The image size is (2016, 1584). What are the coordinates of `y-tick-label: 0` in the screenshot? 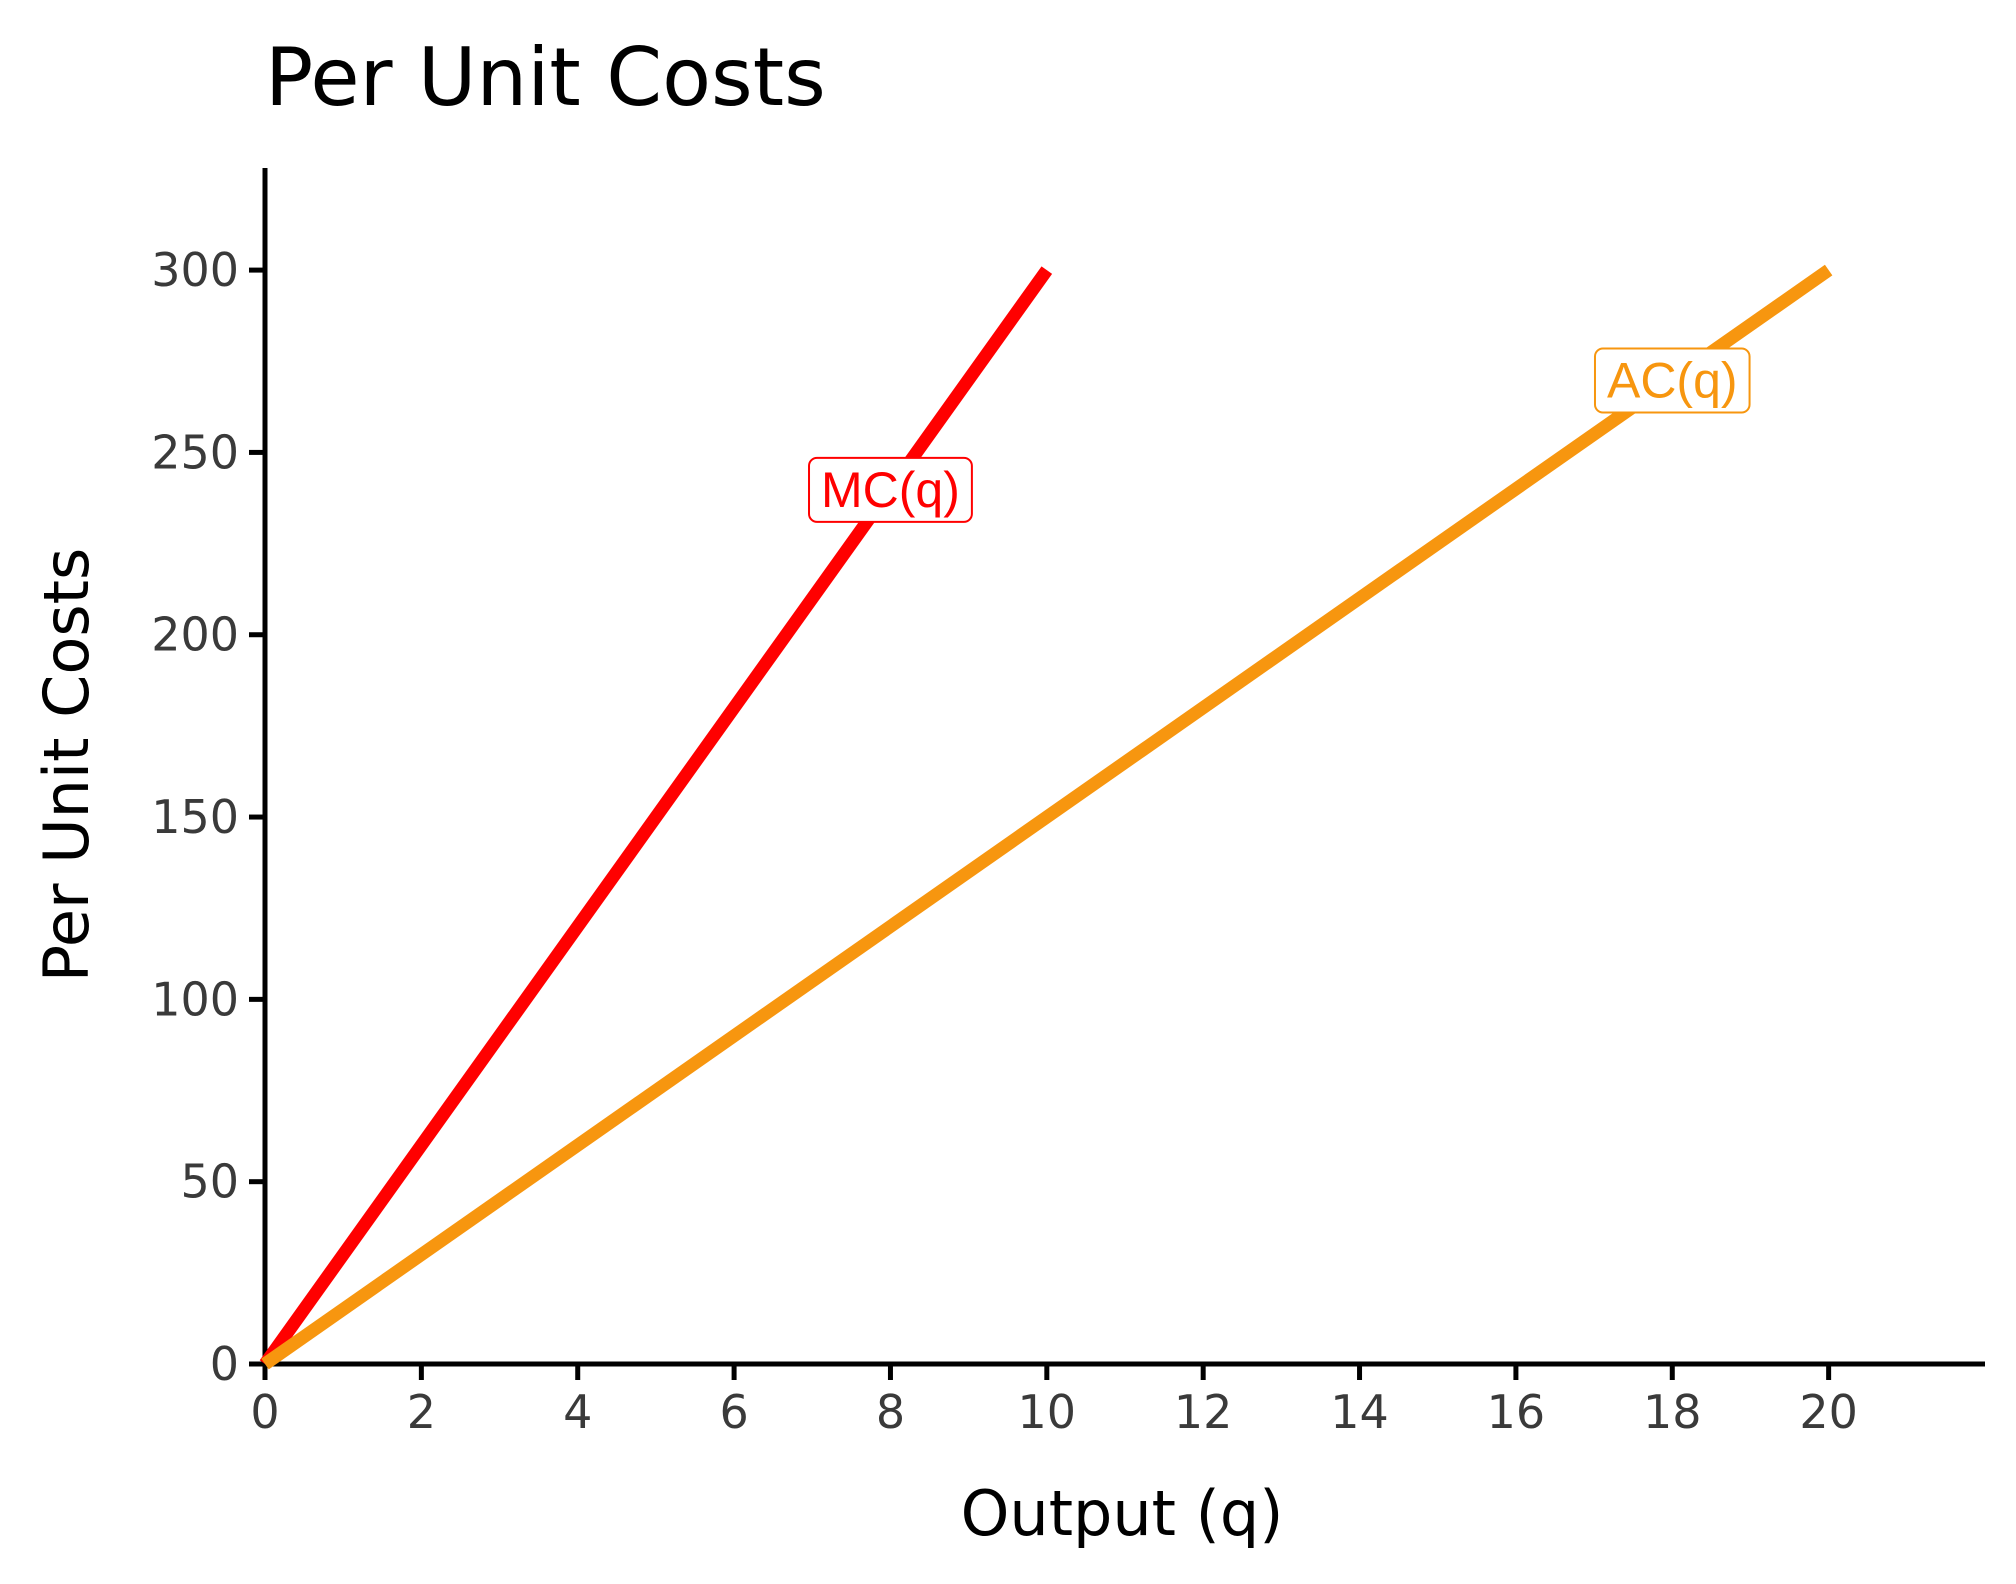 It's located at (224, 1364).